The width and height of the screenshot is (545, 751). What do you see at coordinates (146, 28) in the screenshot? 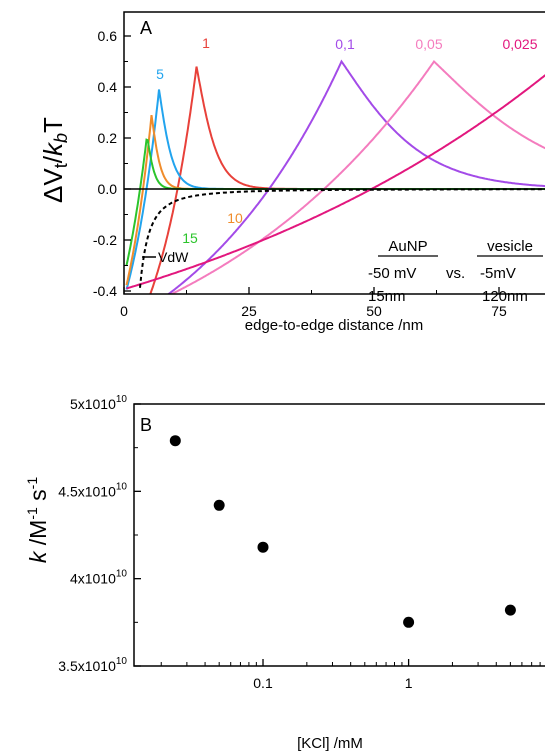
I see `panel-a-label: A` at bounding box center [146, 28].